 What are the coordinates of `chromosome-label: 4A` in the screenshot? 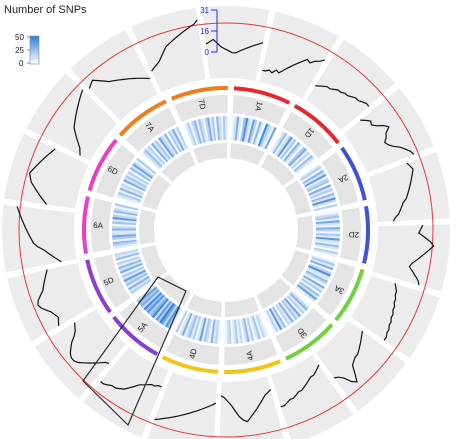 It's located at (250, 355).